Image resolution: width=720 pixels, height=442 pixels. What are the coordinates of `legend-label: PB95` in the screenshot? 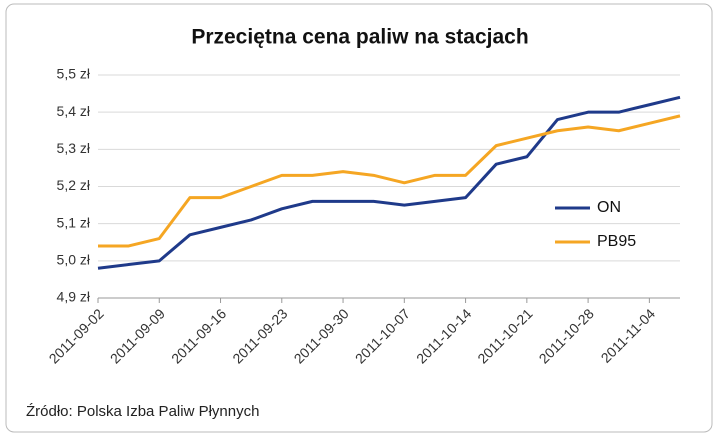 It's located at (616, 241).